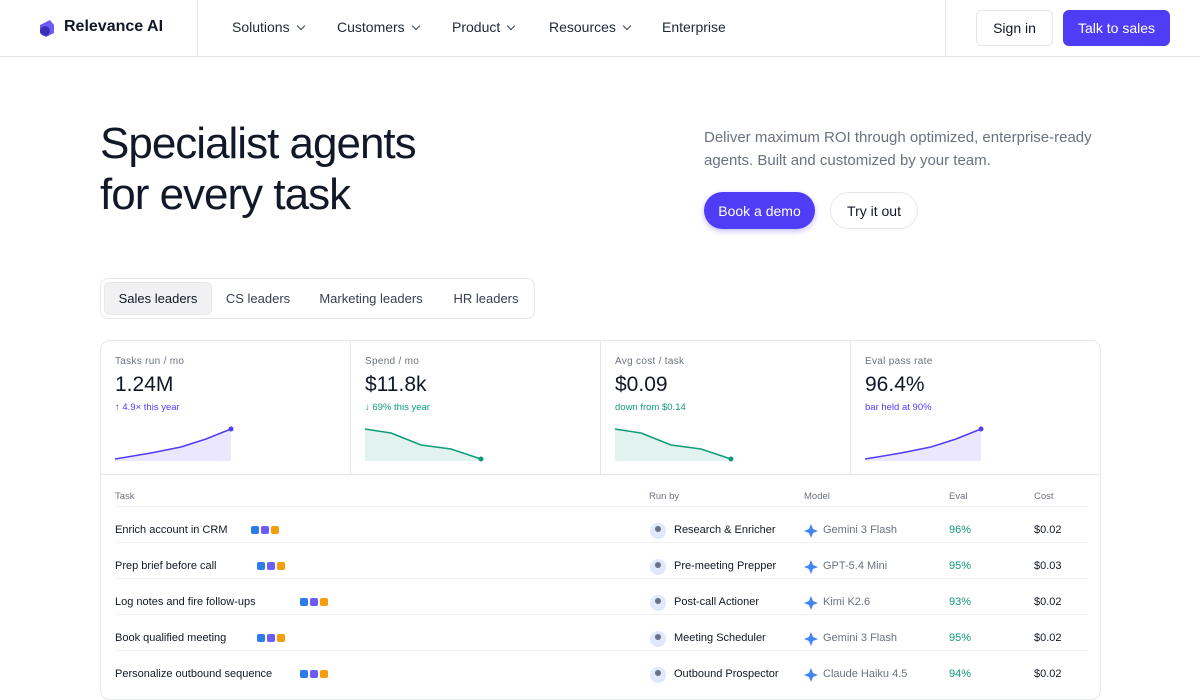  What do you see at coordinates (855, 566) in the screenshot?
I see `model-name: GPT-5.4 Mini` at bounding box center [855, 566].